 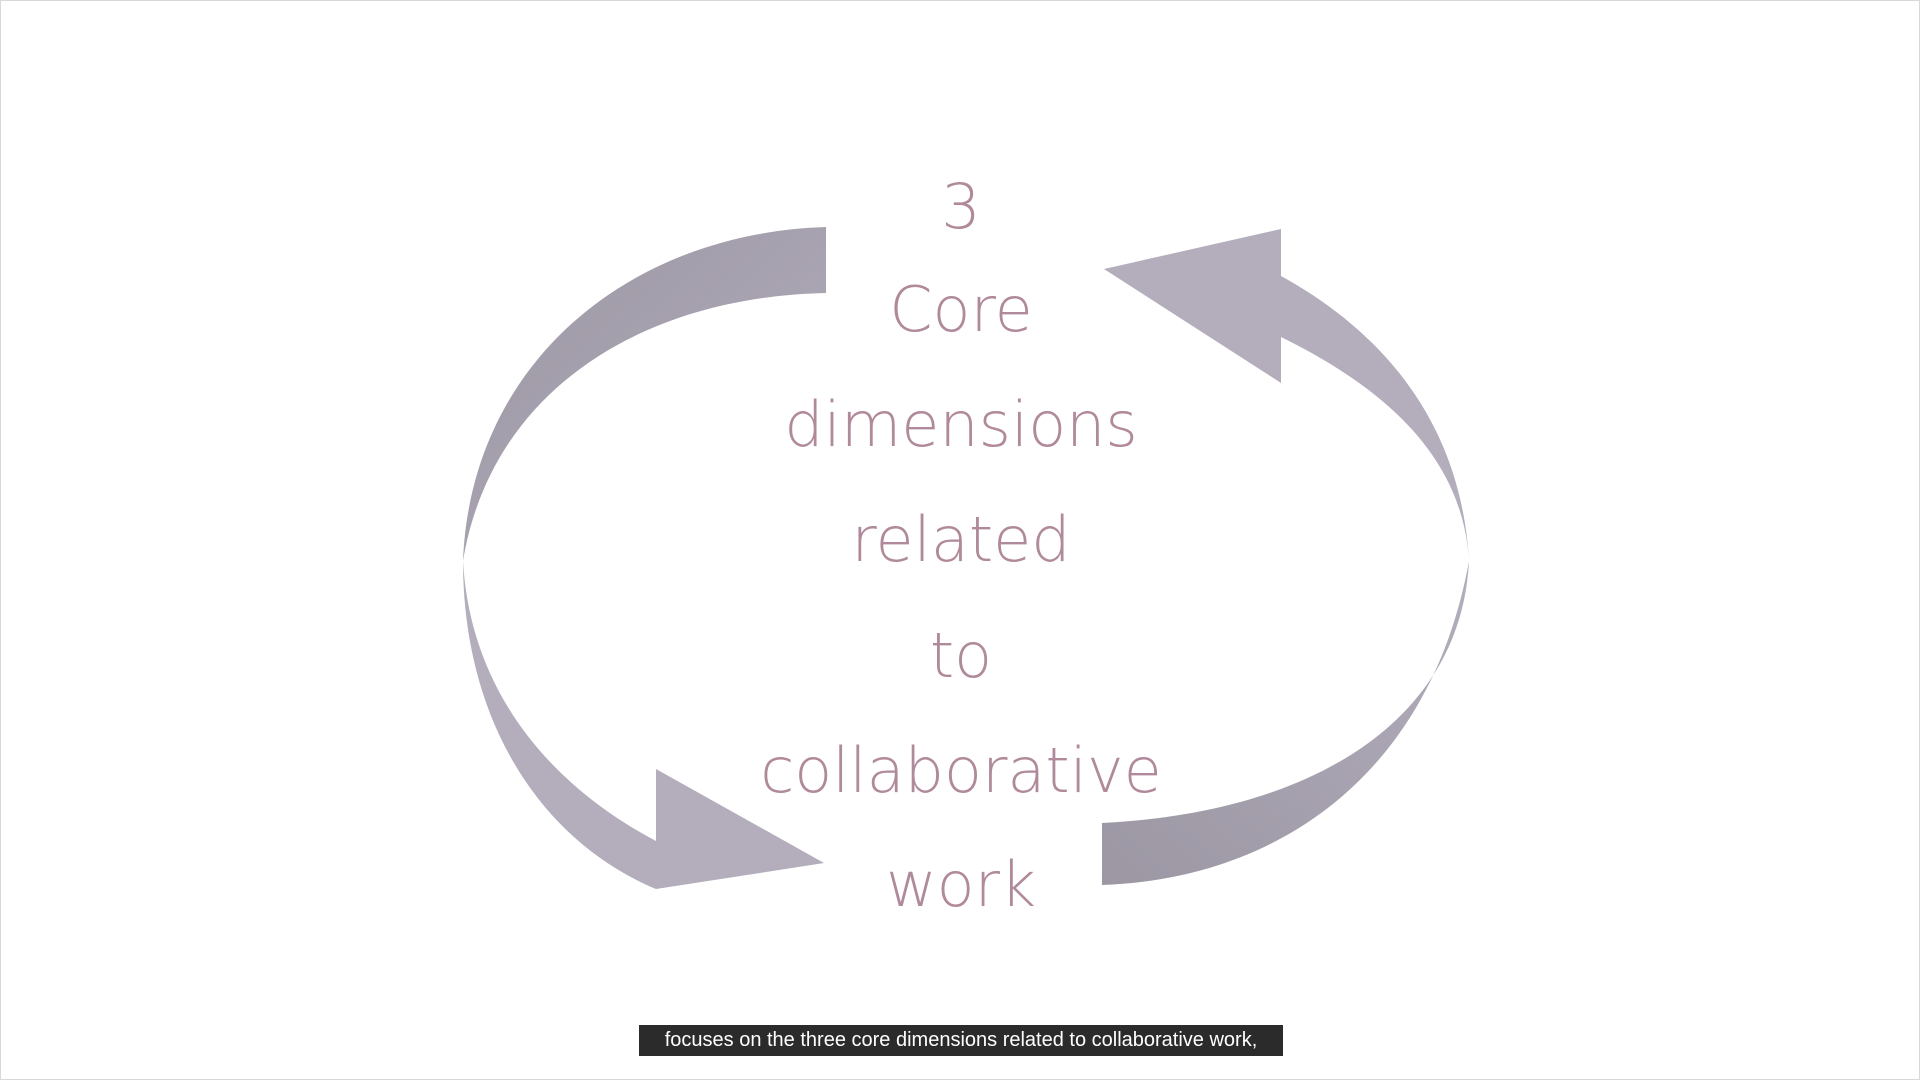 I want to click on arrowhead-top-right, so click(x=1192, y=306).